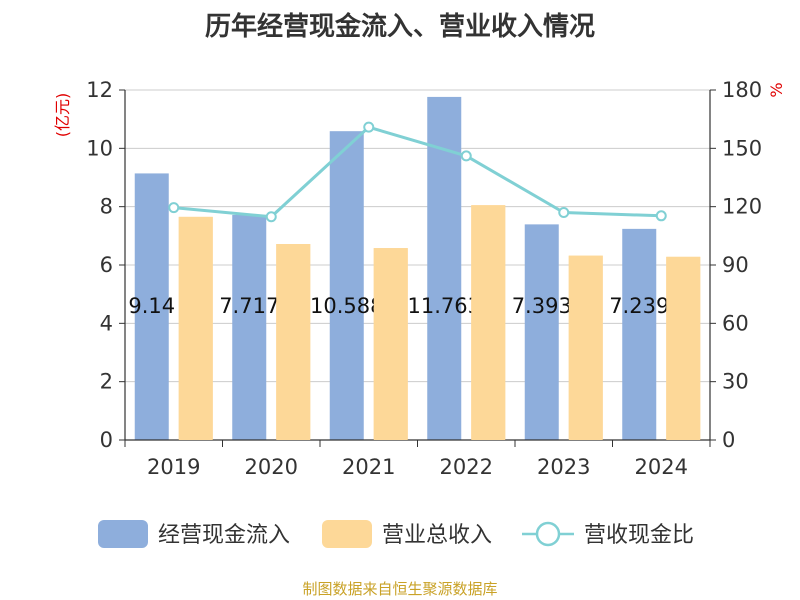 The image size is (800, 600). I want to click on right-tick-label: 0, so click(728, 440).